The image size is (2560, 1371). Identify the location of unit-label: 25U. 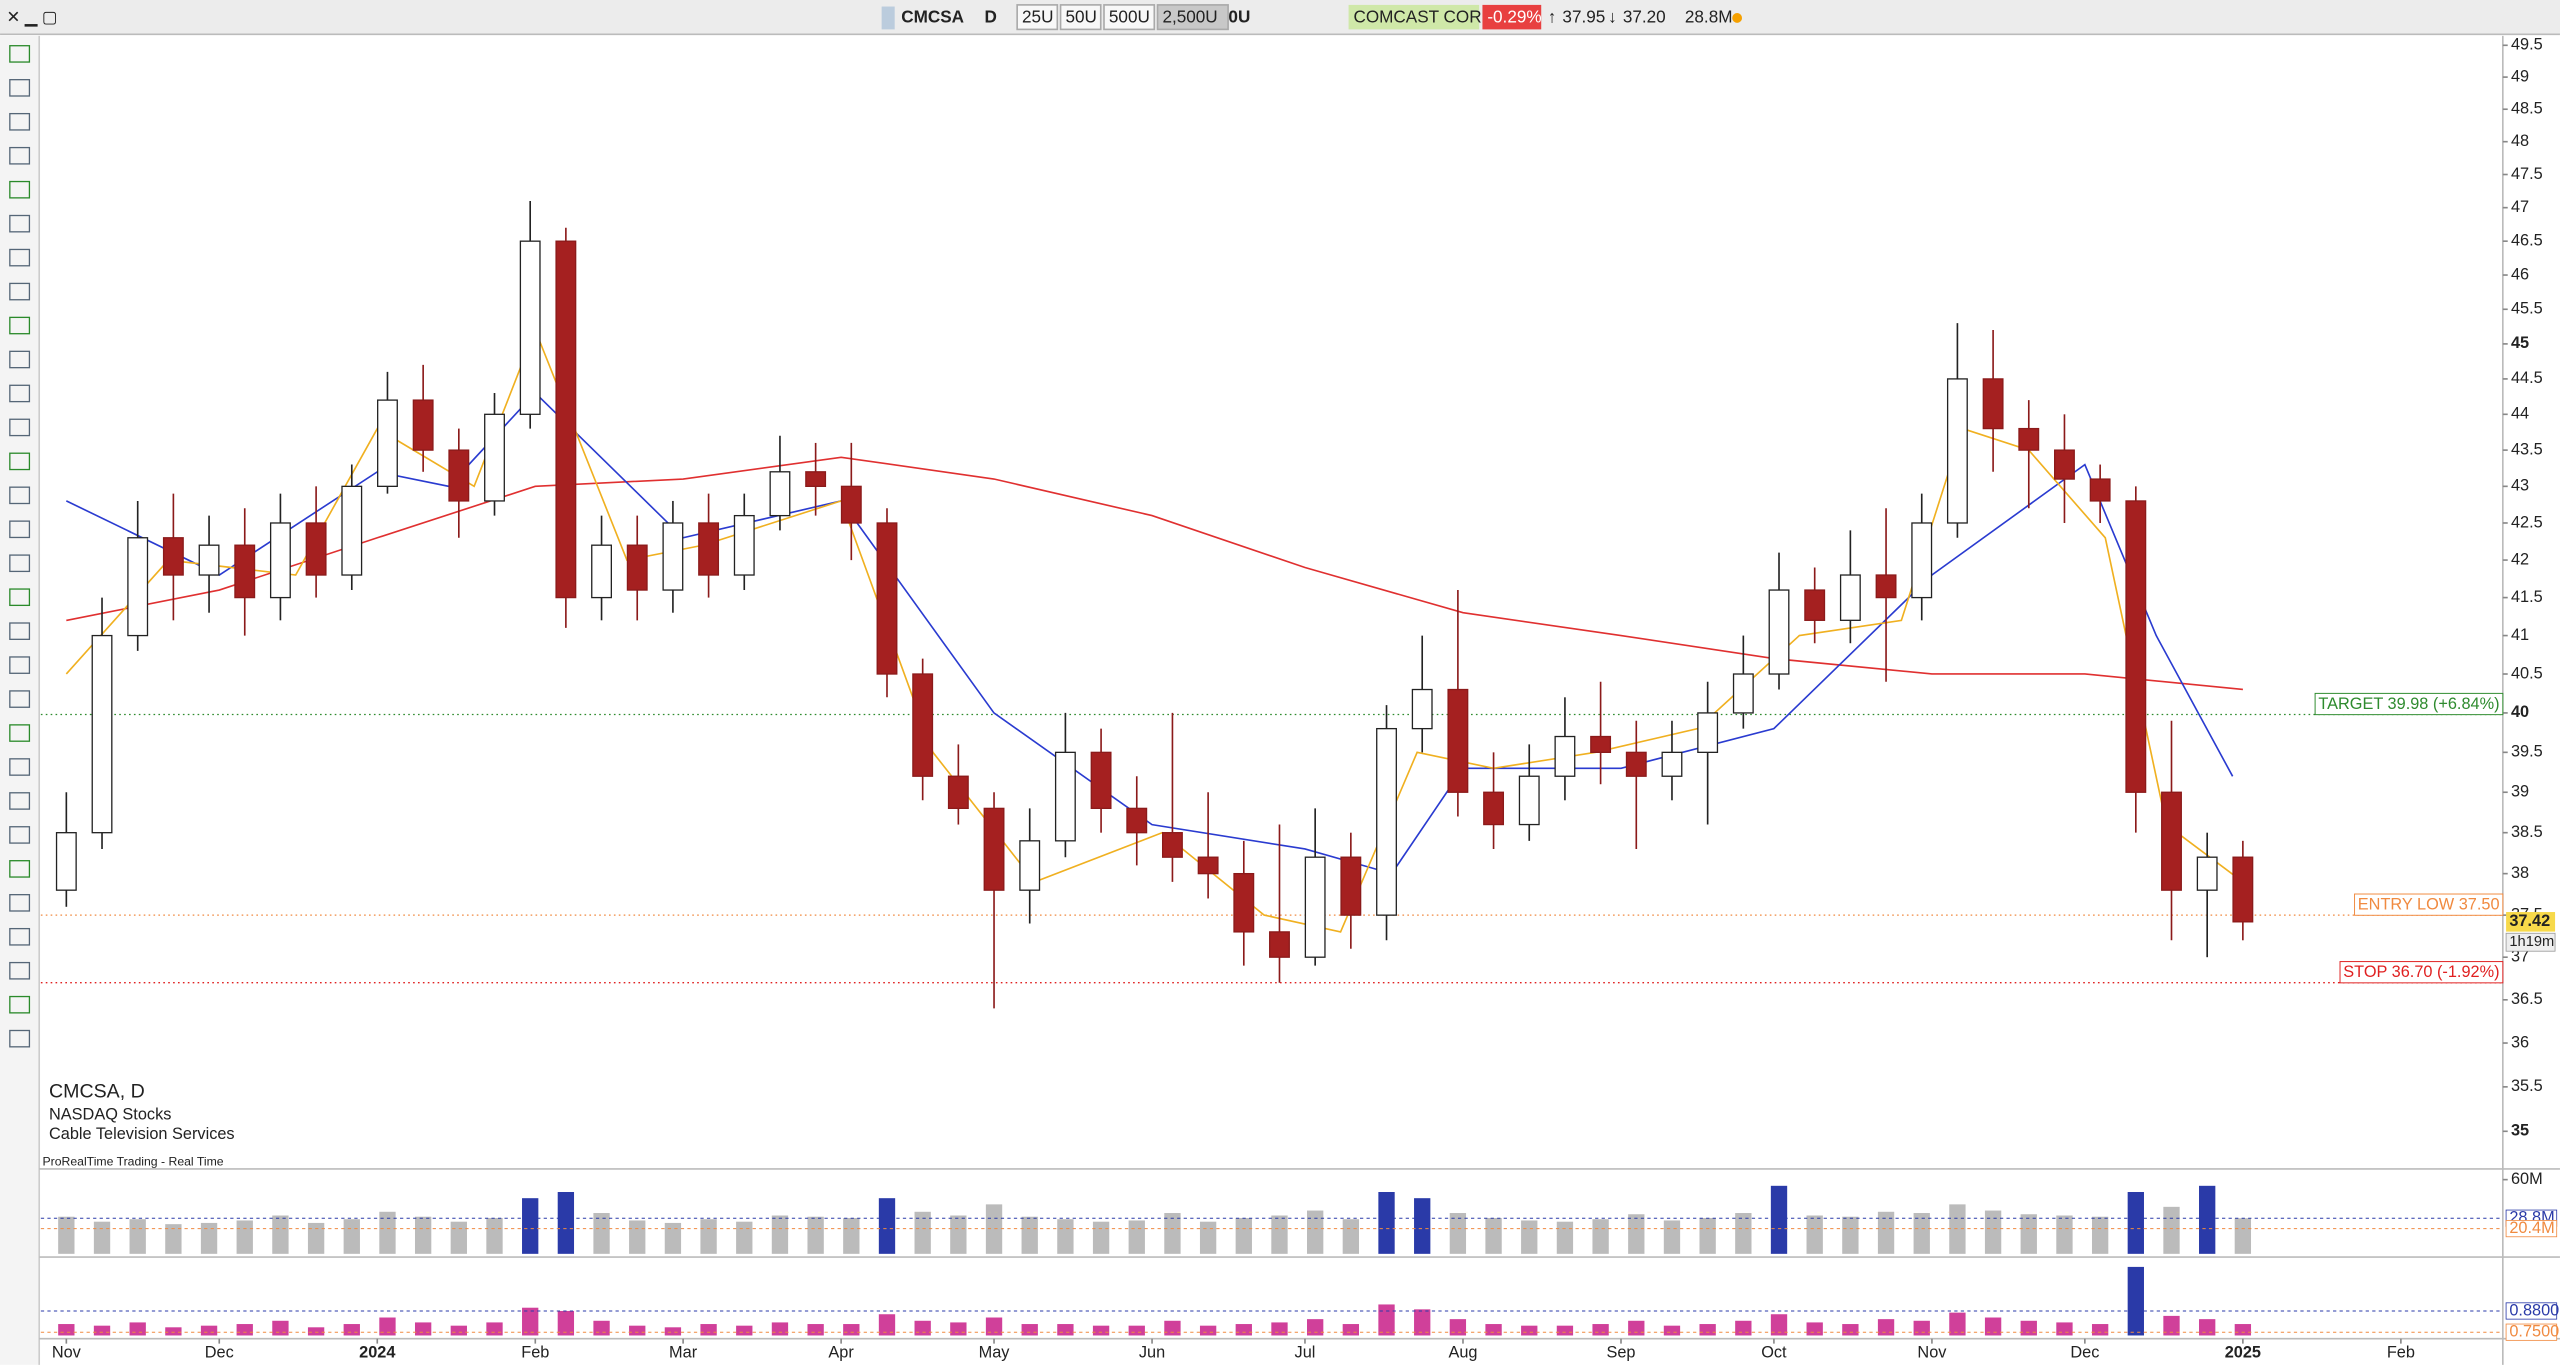
(1037, 16).